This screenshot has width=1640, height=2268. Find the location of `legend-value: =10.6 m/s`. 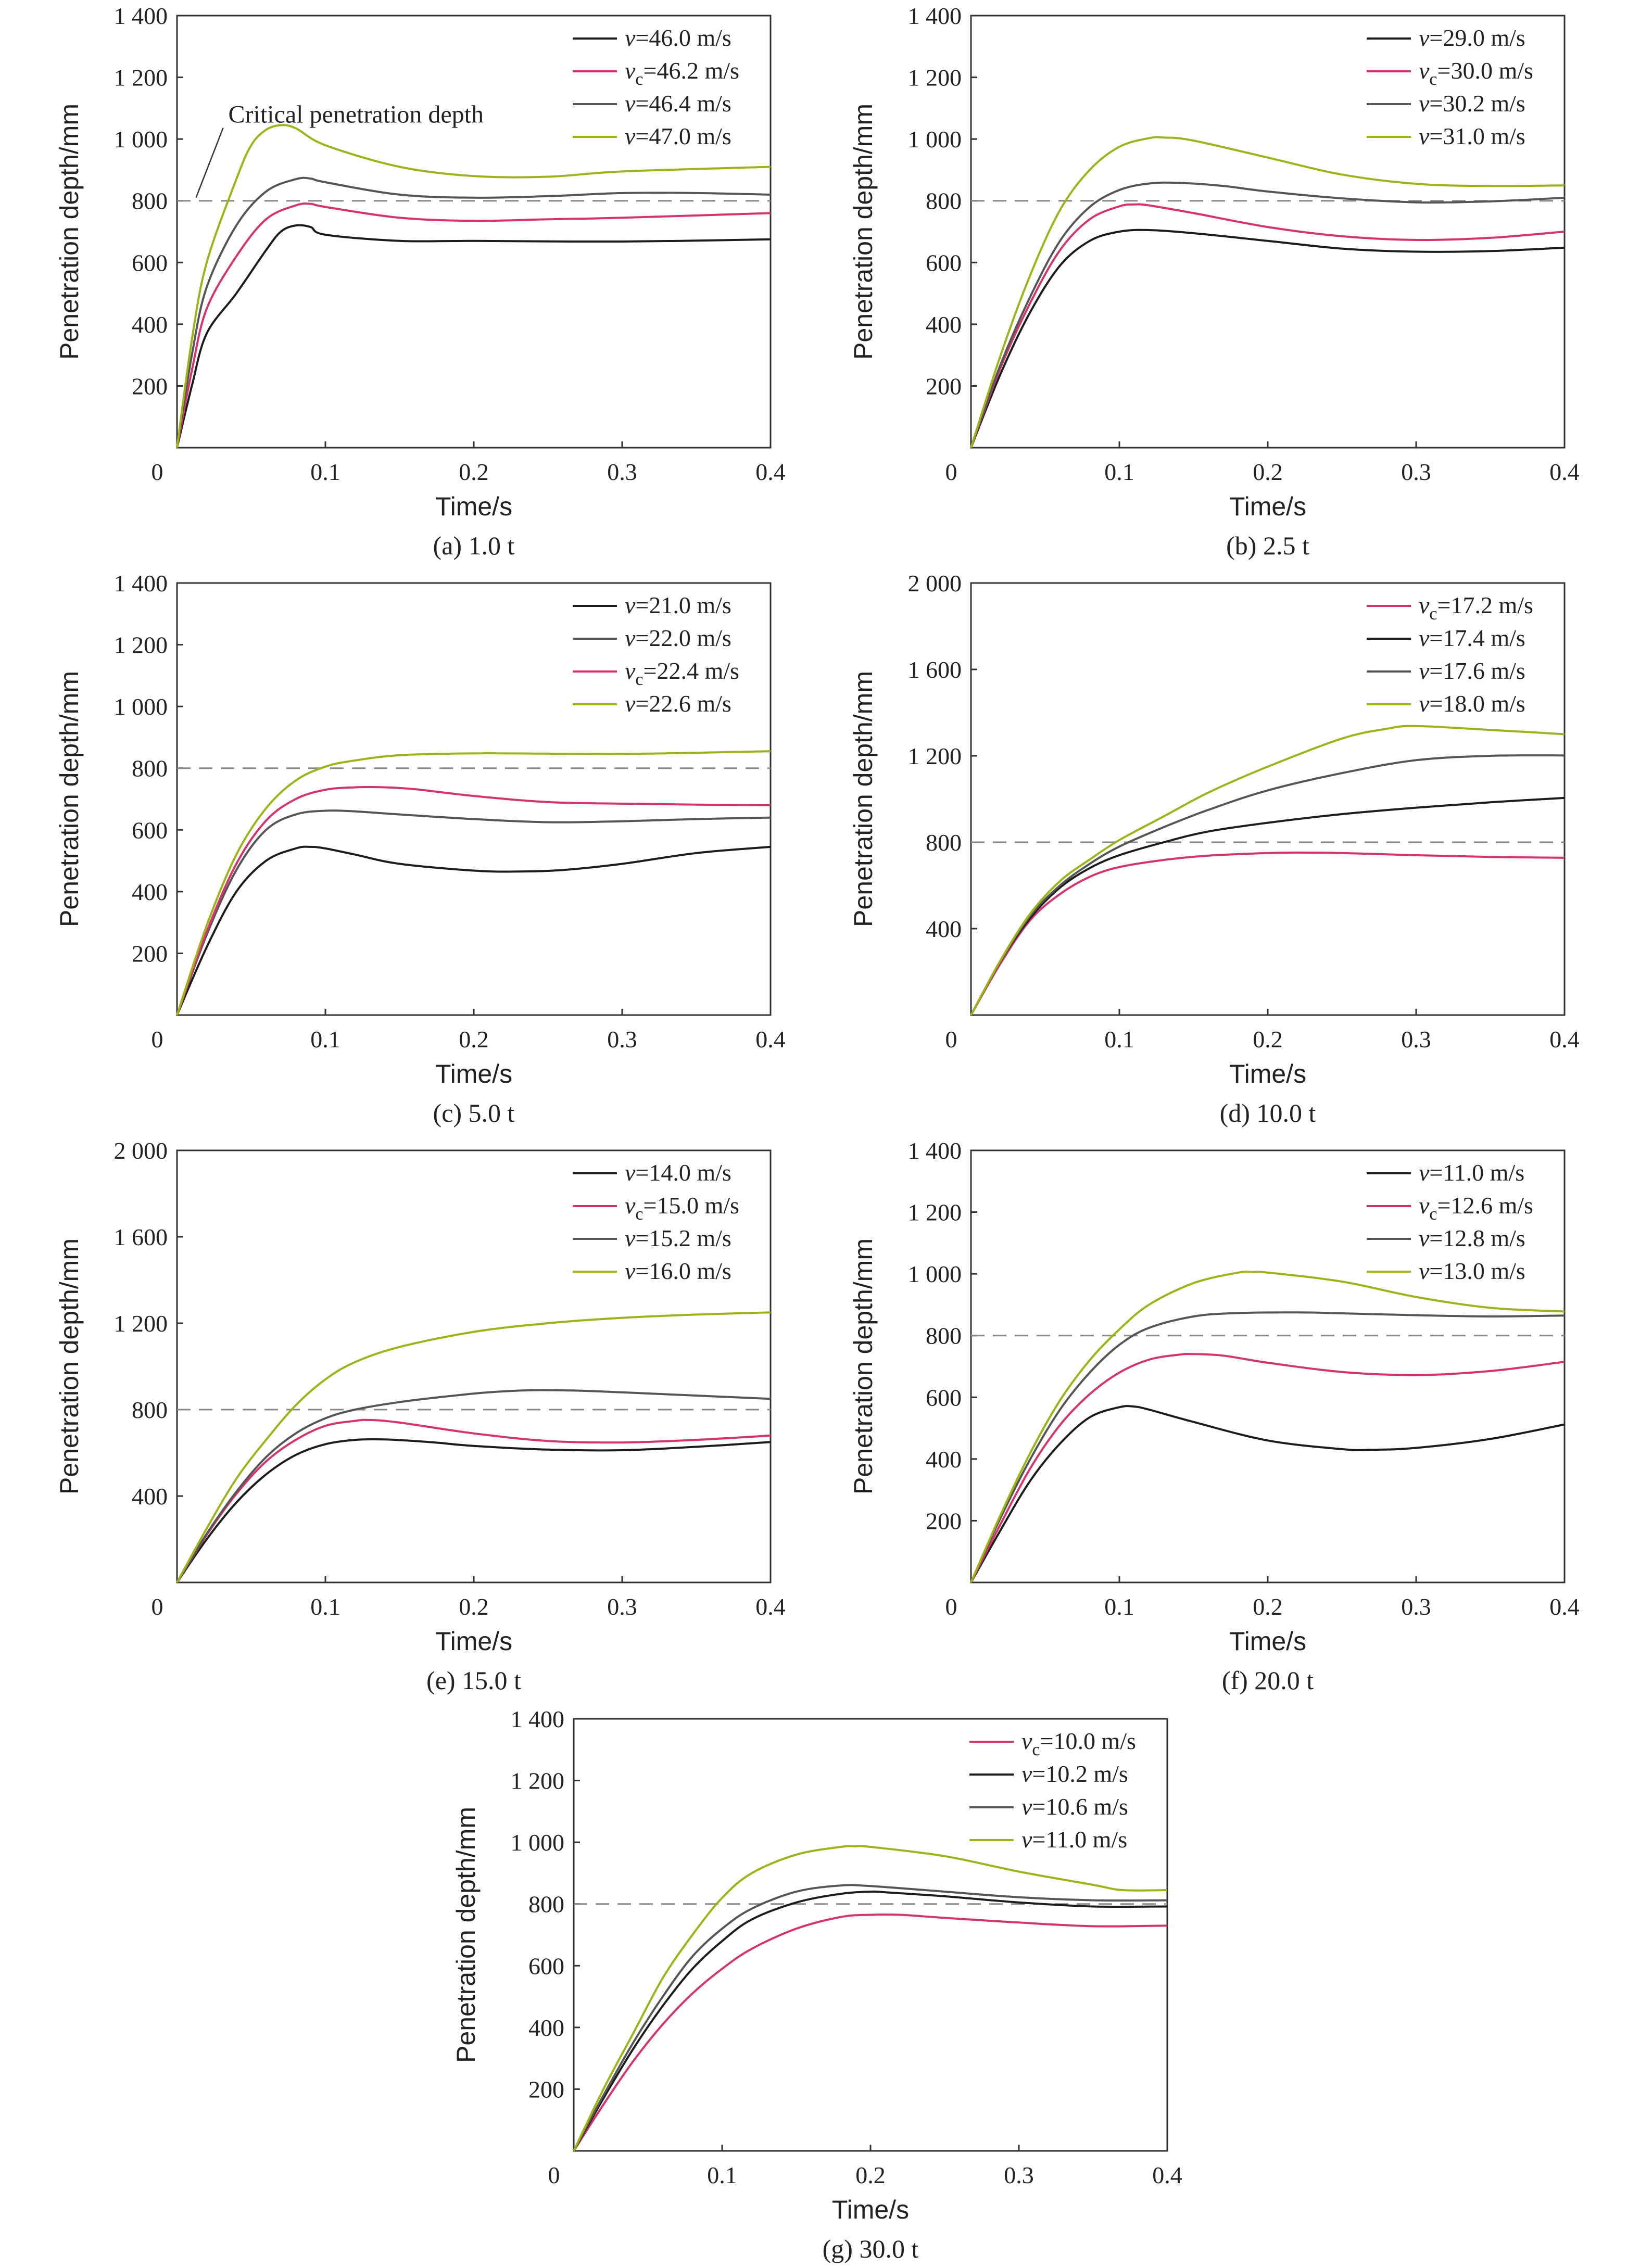

legend-value: =10.6 m/s is located at coordinates (1080, 1806).